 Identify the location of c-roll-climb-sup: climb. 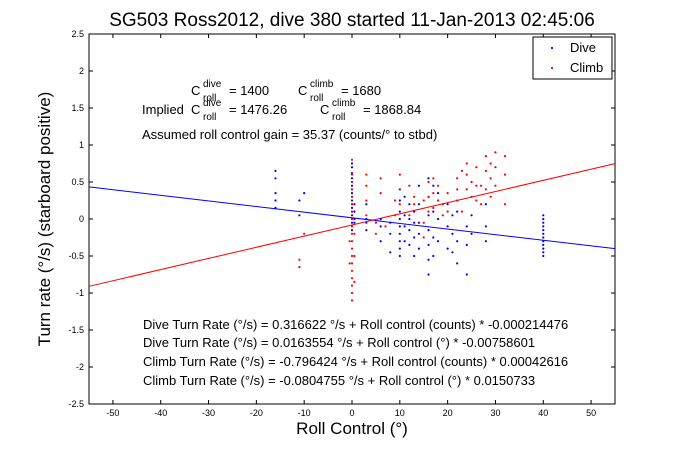
(322, 84).